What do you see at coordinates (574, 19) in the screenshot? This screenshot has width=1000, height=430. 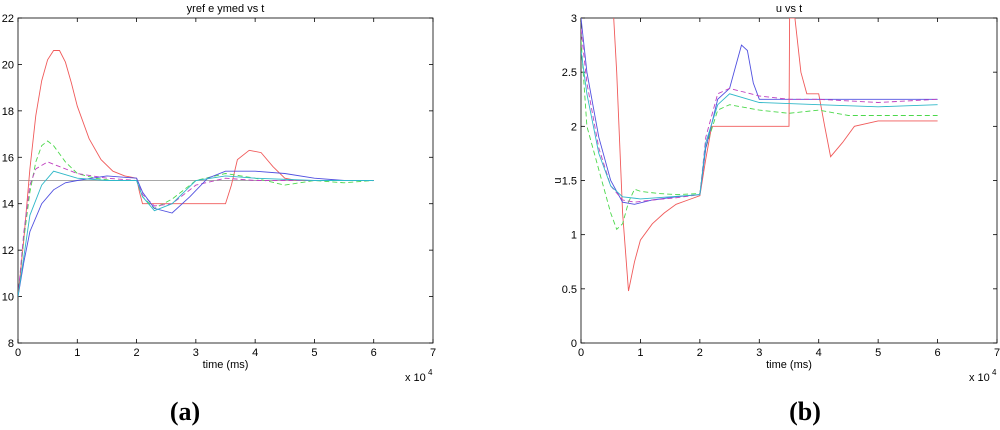 I see `y-tick-label: 3` at bounding box center [574, 19].